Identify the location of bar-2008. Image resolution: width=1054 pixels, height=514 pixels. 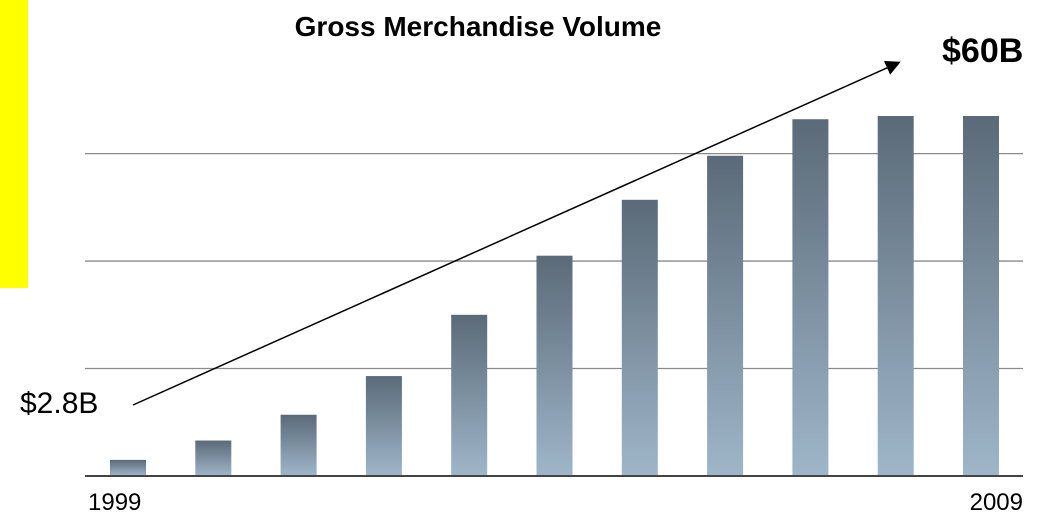
(895, 296).